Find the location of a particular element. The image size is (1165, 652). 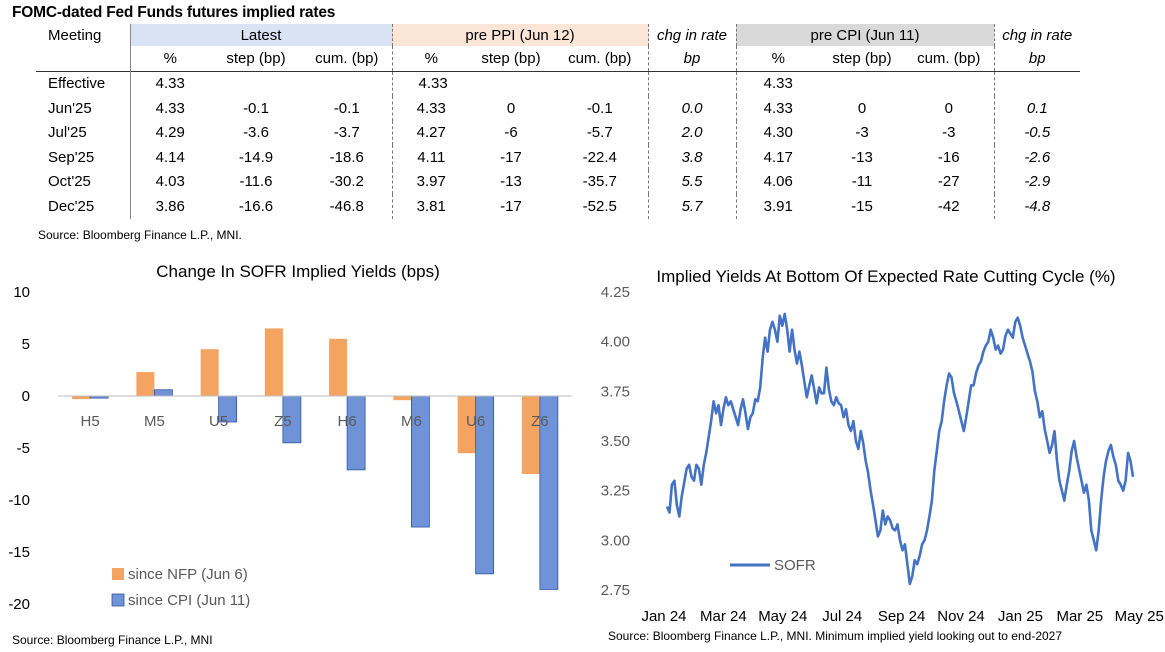

line-y-tick-label: 3.25 is located at coordinates (615, 491).